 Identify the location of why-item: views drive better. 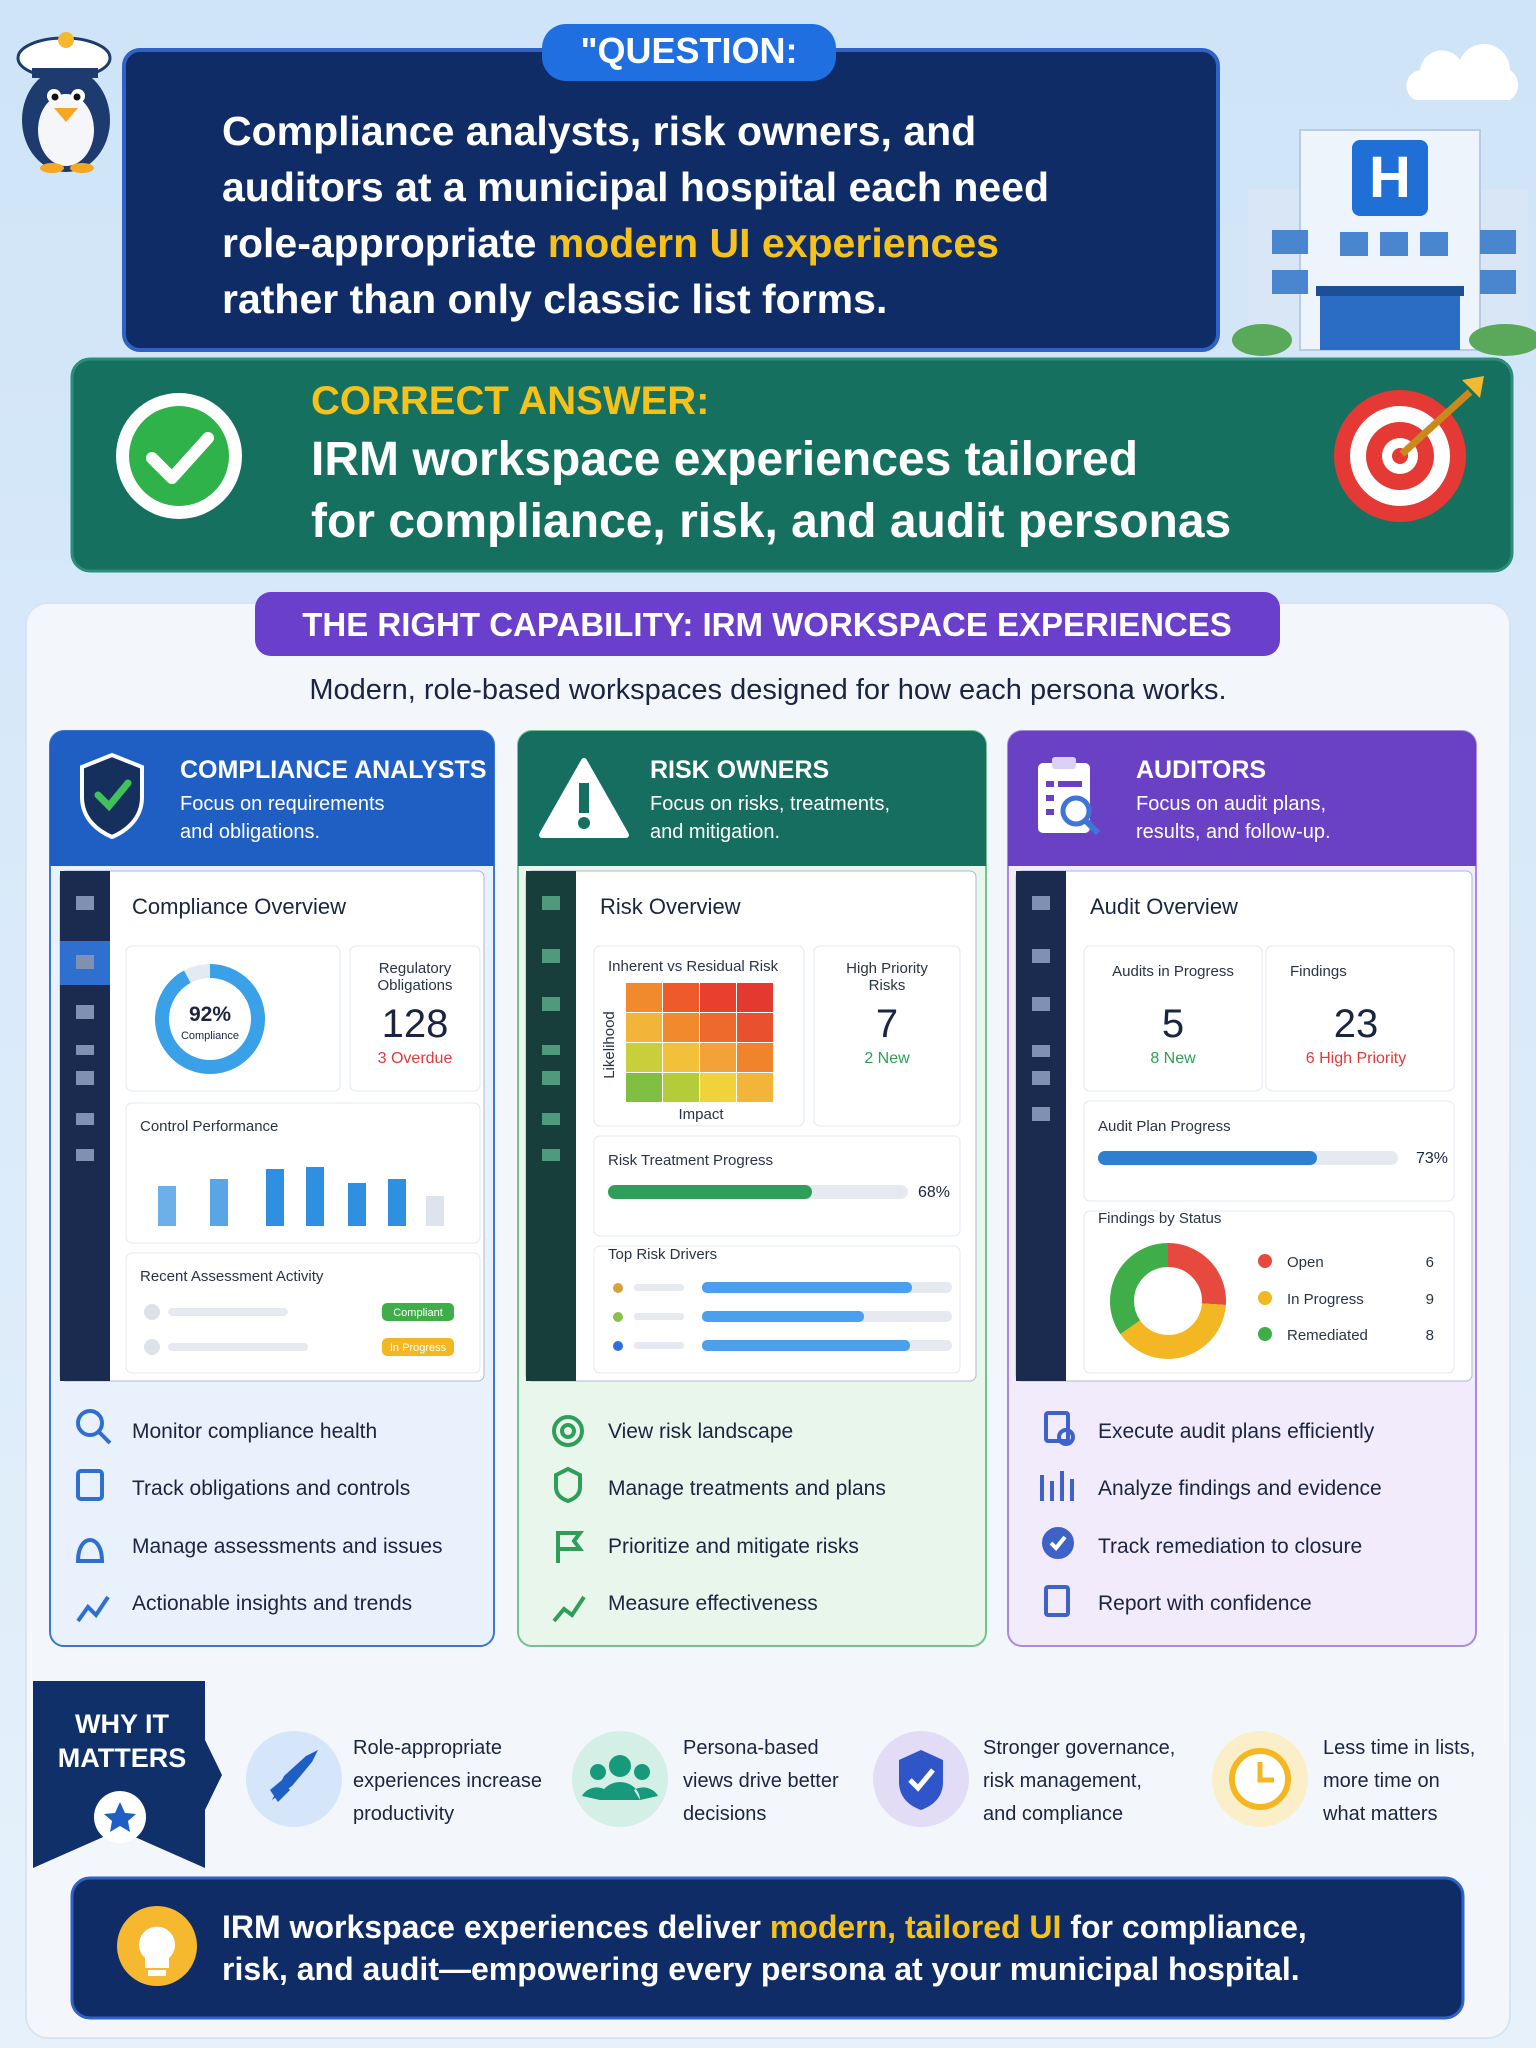
(761, 1781).